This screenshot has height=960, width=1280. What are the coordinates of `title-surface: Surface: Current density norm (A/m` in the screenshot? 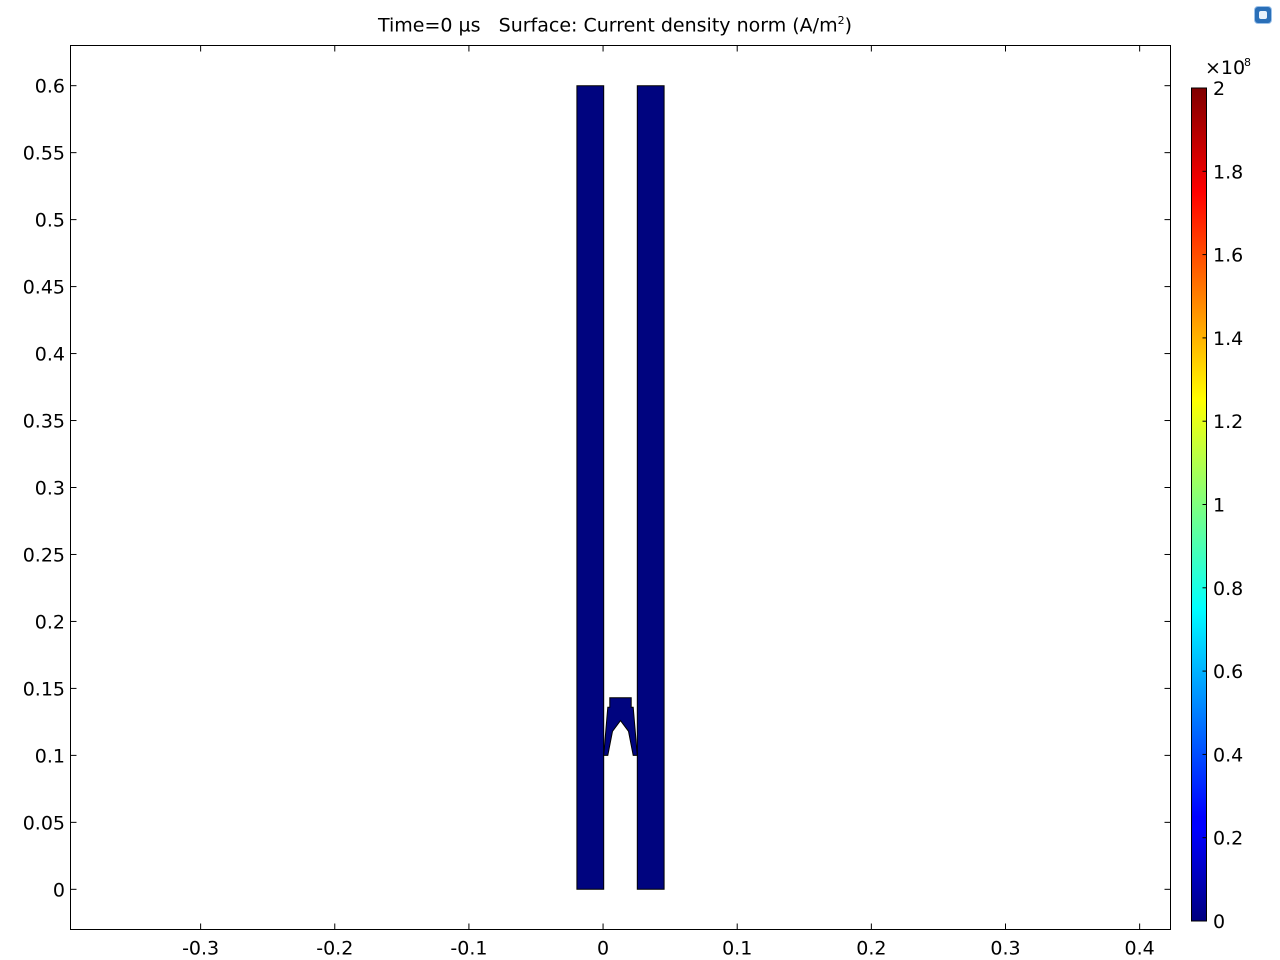 It's located at (668, 25).